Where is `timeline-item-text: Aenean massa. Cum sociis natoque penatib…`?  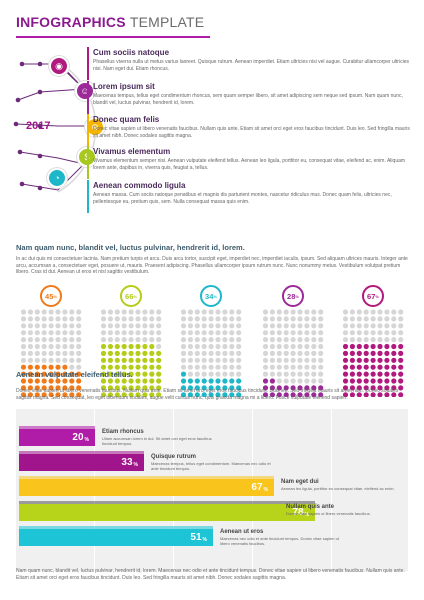
timeline-item-text: Aenean massa. Cum sociis natoque penatib… is located at coordinates (242, 198).